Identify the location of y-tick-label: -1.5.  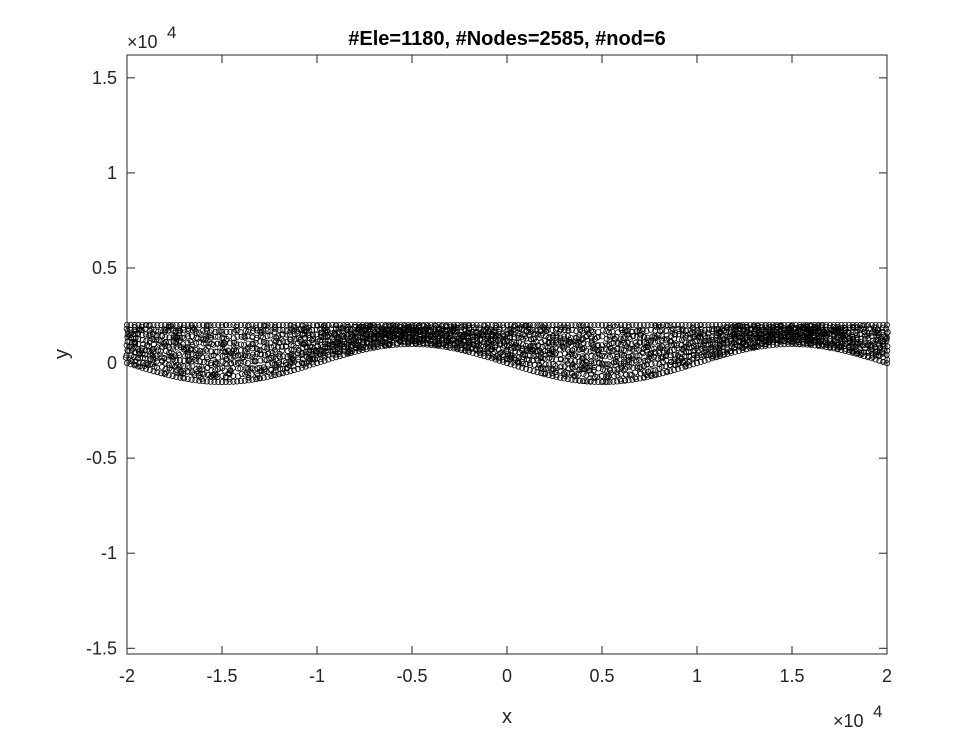
(101, 648).